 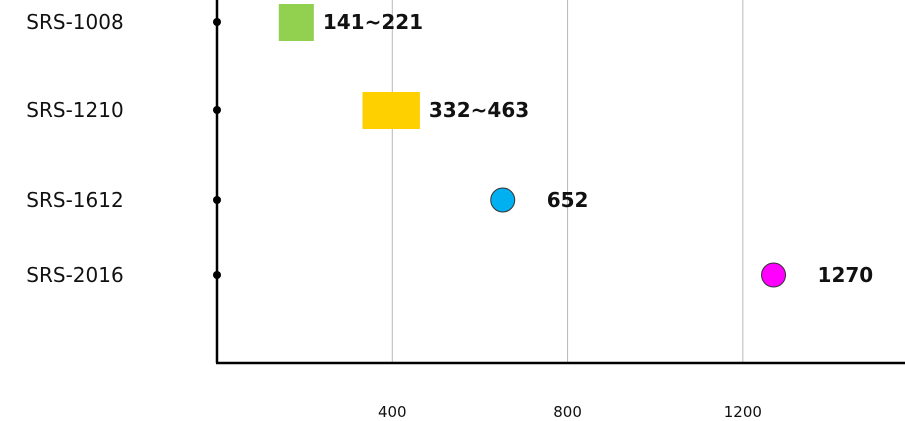 What do you see at coordinates (74, 110) in the screenshot?
I see `category-label: SRS-1210` at bounding box center [74, 110].